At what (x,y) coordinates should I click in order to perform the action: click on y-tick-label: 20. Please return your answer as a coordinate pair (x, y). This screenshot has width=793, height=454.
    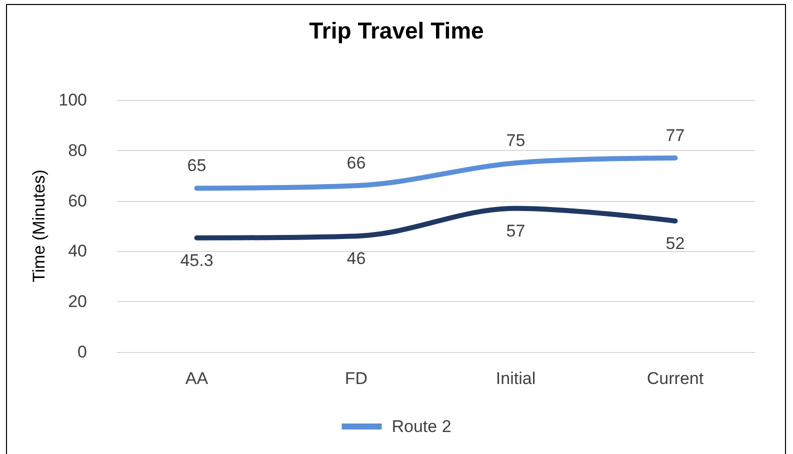
    Looking at the image, I should click on (77, 302).